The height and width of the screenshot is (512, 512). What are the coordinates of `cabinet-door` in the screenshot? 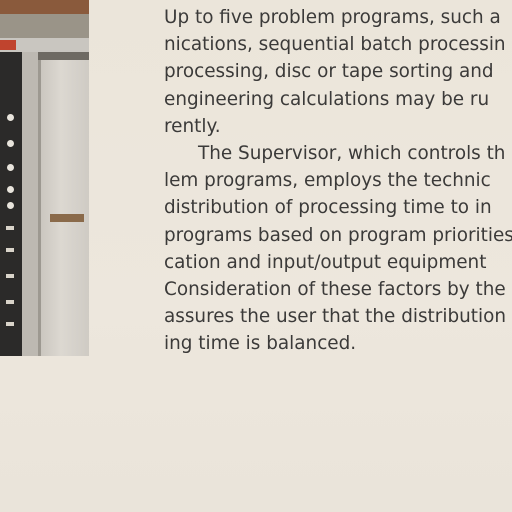 It's located at (63, 208).